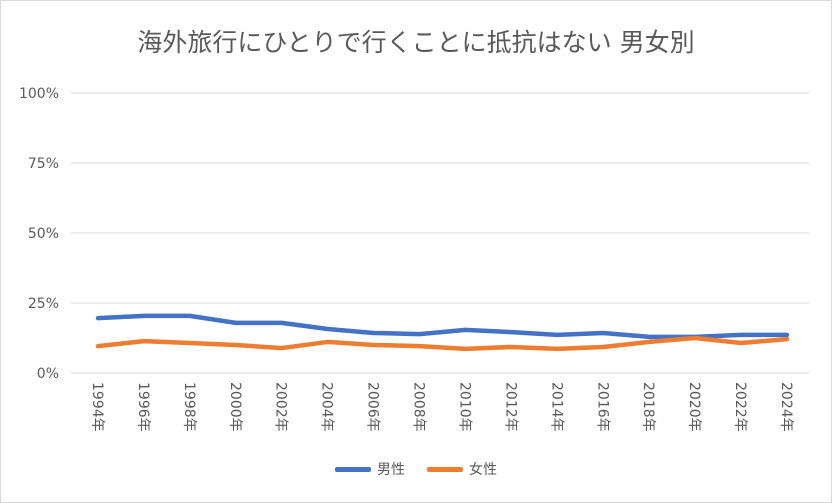 The width and height of the screenshot is (832, 503). What do you see at coordinates (510, 407) in the screenshot?
I see `x-tick-label: 2012年` at bounding box center [510, 407].